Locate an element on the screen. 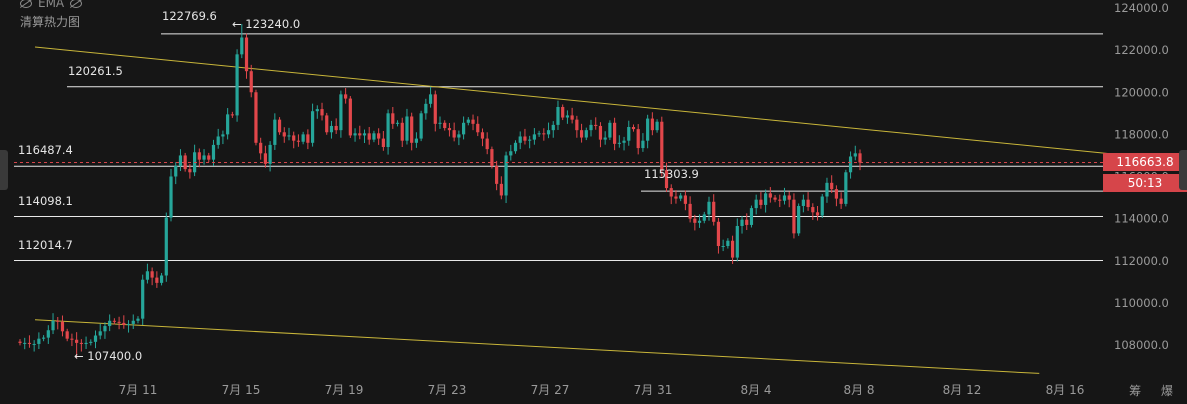 Image resolution: width=1187 pixels, height=404 pixels. date-tick-label: 8月 12 is located at coordinates (962, 390).